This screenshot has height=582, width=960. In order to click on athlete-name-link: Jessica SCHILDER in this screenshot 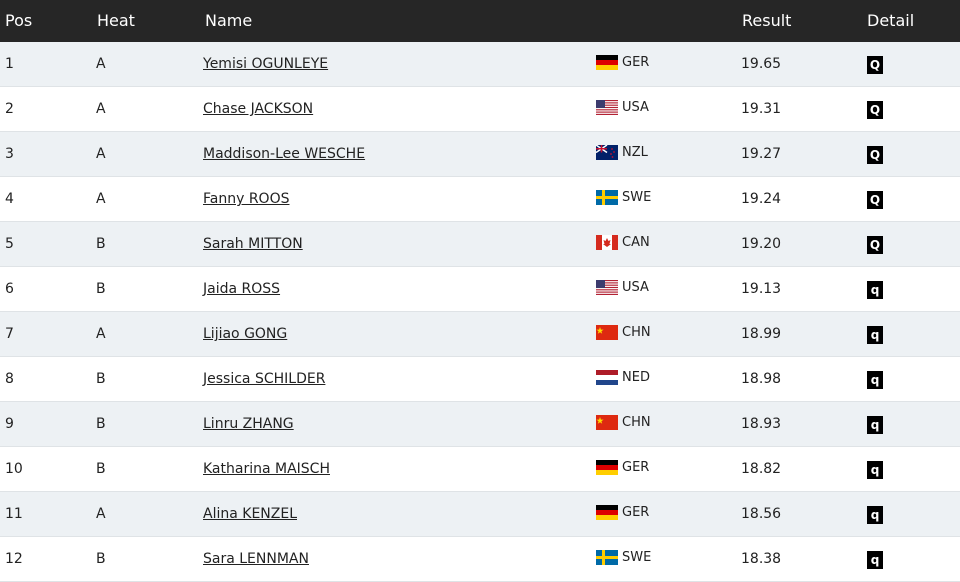, I will do `click(264, 379)`.